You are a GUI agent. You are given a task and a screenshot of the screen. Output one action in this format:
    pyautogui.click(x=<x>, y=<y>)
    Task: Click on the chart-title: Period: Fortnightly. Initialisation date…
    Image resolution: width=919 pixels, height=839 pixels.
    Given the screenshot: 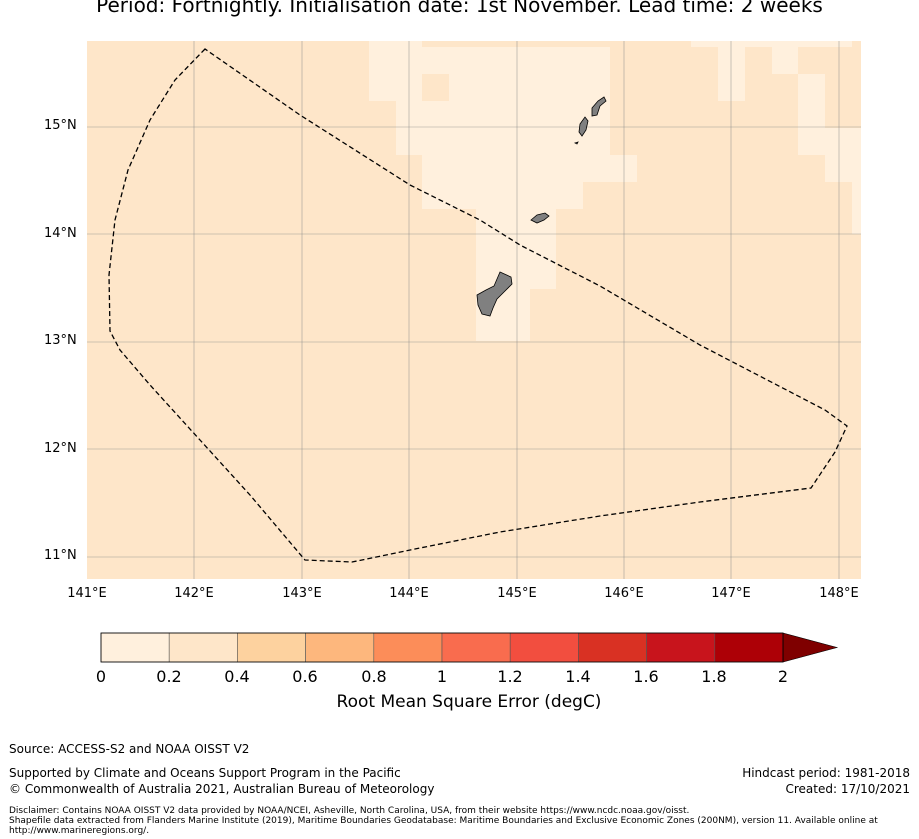 What is the action you would take?
    pyautogui.click(x=459, y=8)
    